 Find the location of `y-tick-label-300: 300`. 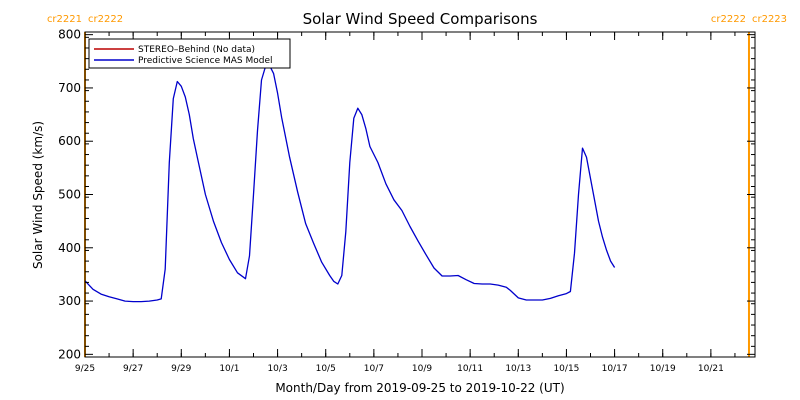

y-tick-label-300: 300 is located at coordinates (69, 301).